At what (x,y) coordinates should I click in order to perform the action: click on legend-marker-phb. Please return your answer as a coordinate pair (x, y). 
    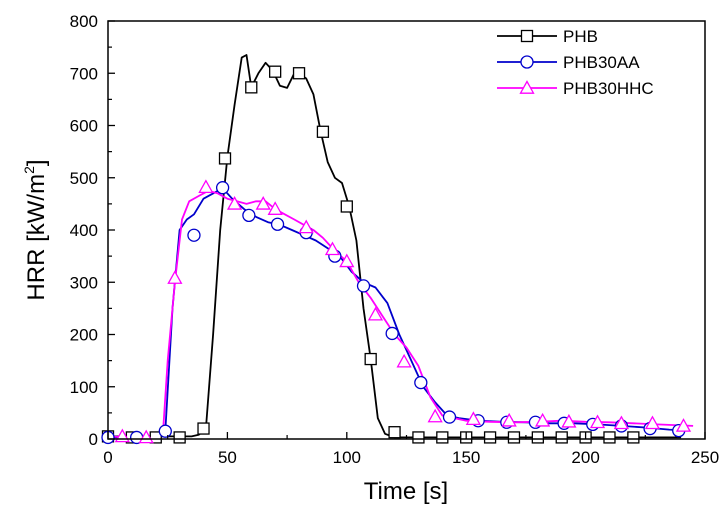
    Looking at the image, I should click on (527, 36).